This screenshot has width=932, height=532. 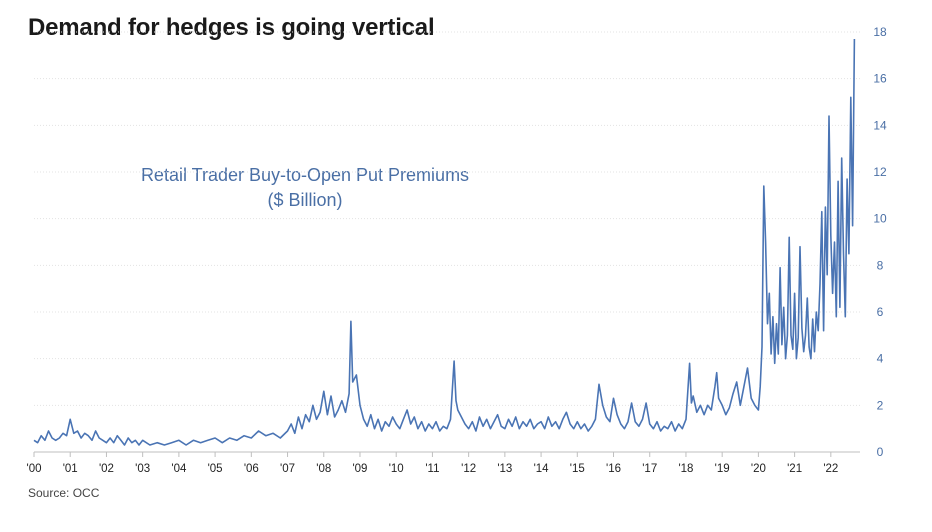 I want to click on x-tick-label: '08, so click(x=323, y=469).